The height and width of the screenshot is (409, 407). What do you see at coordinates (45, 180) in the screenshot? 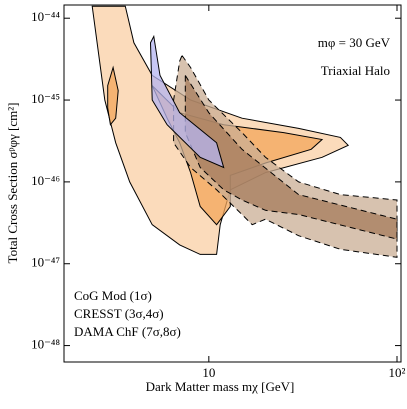
I see `y-tick-label: 10⁻⁴⁶` at bounding box center [45, 180].